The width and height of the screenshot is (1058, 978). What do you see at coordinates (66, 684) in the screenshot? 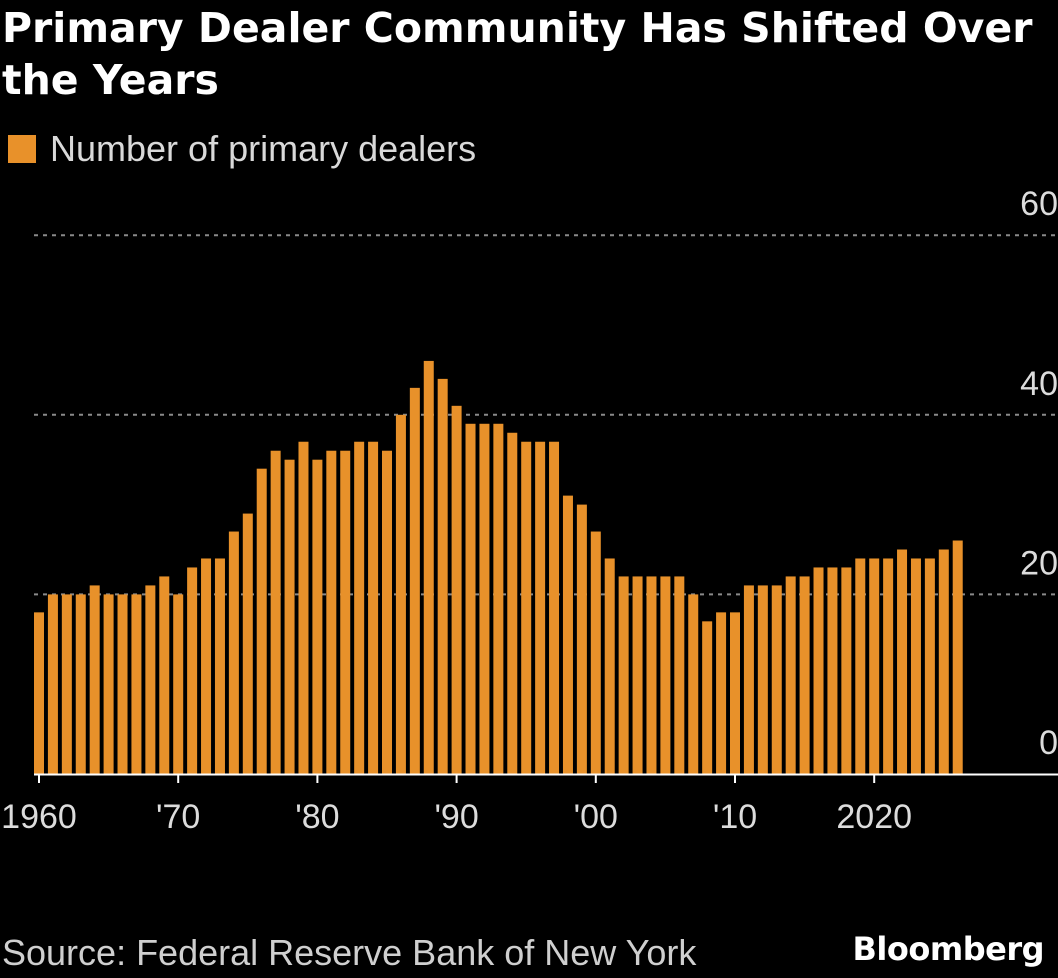
I see `bar-1962` at bounding box center [66, 684].